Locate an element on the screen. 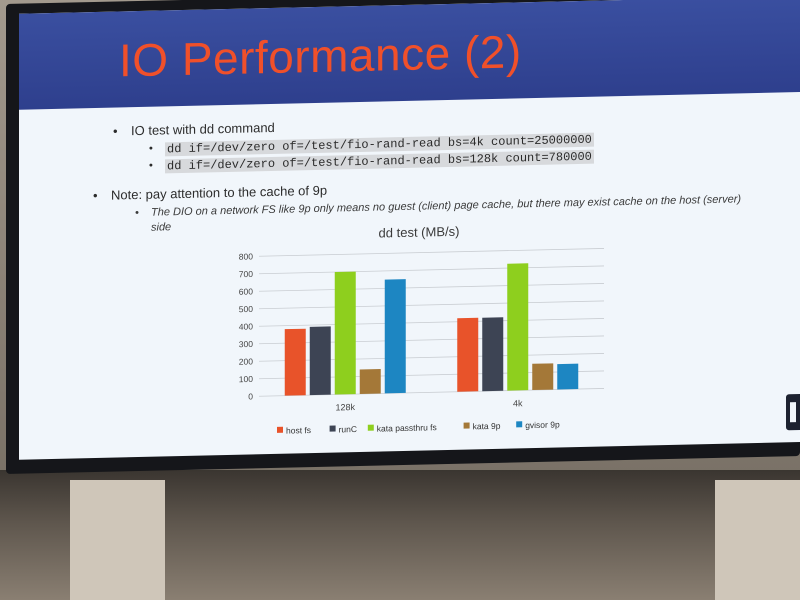 This screenshot has height=600, width=800. y-tick-label: 0 is located at coordinates (250, 396).